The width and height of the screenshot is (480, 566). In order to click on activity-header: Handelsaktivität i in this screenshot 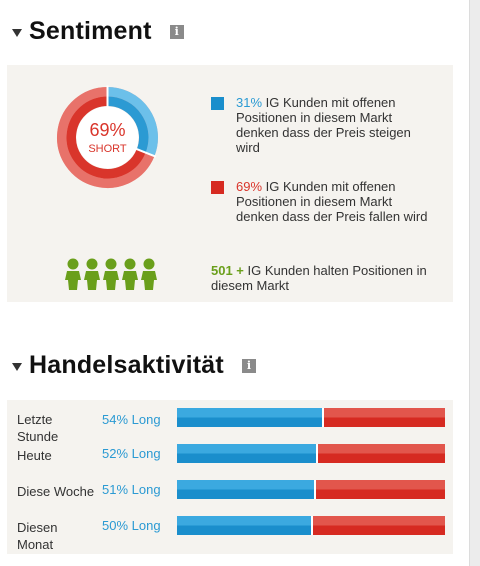, I will do `click(134, 365)`.